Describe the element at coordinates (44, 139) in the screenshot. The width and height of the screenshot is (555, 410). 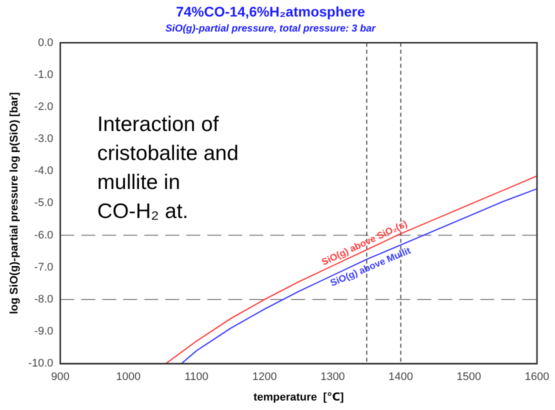
I see `y-tick-label: -3.0` at that location.